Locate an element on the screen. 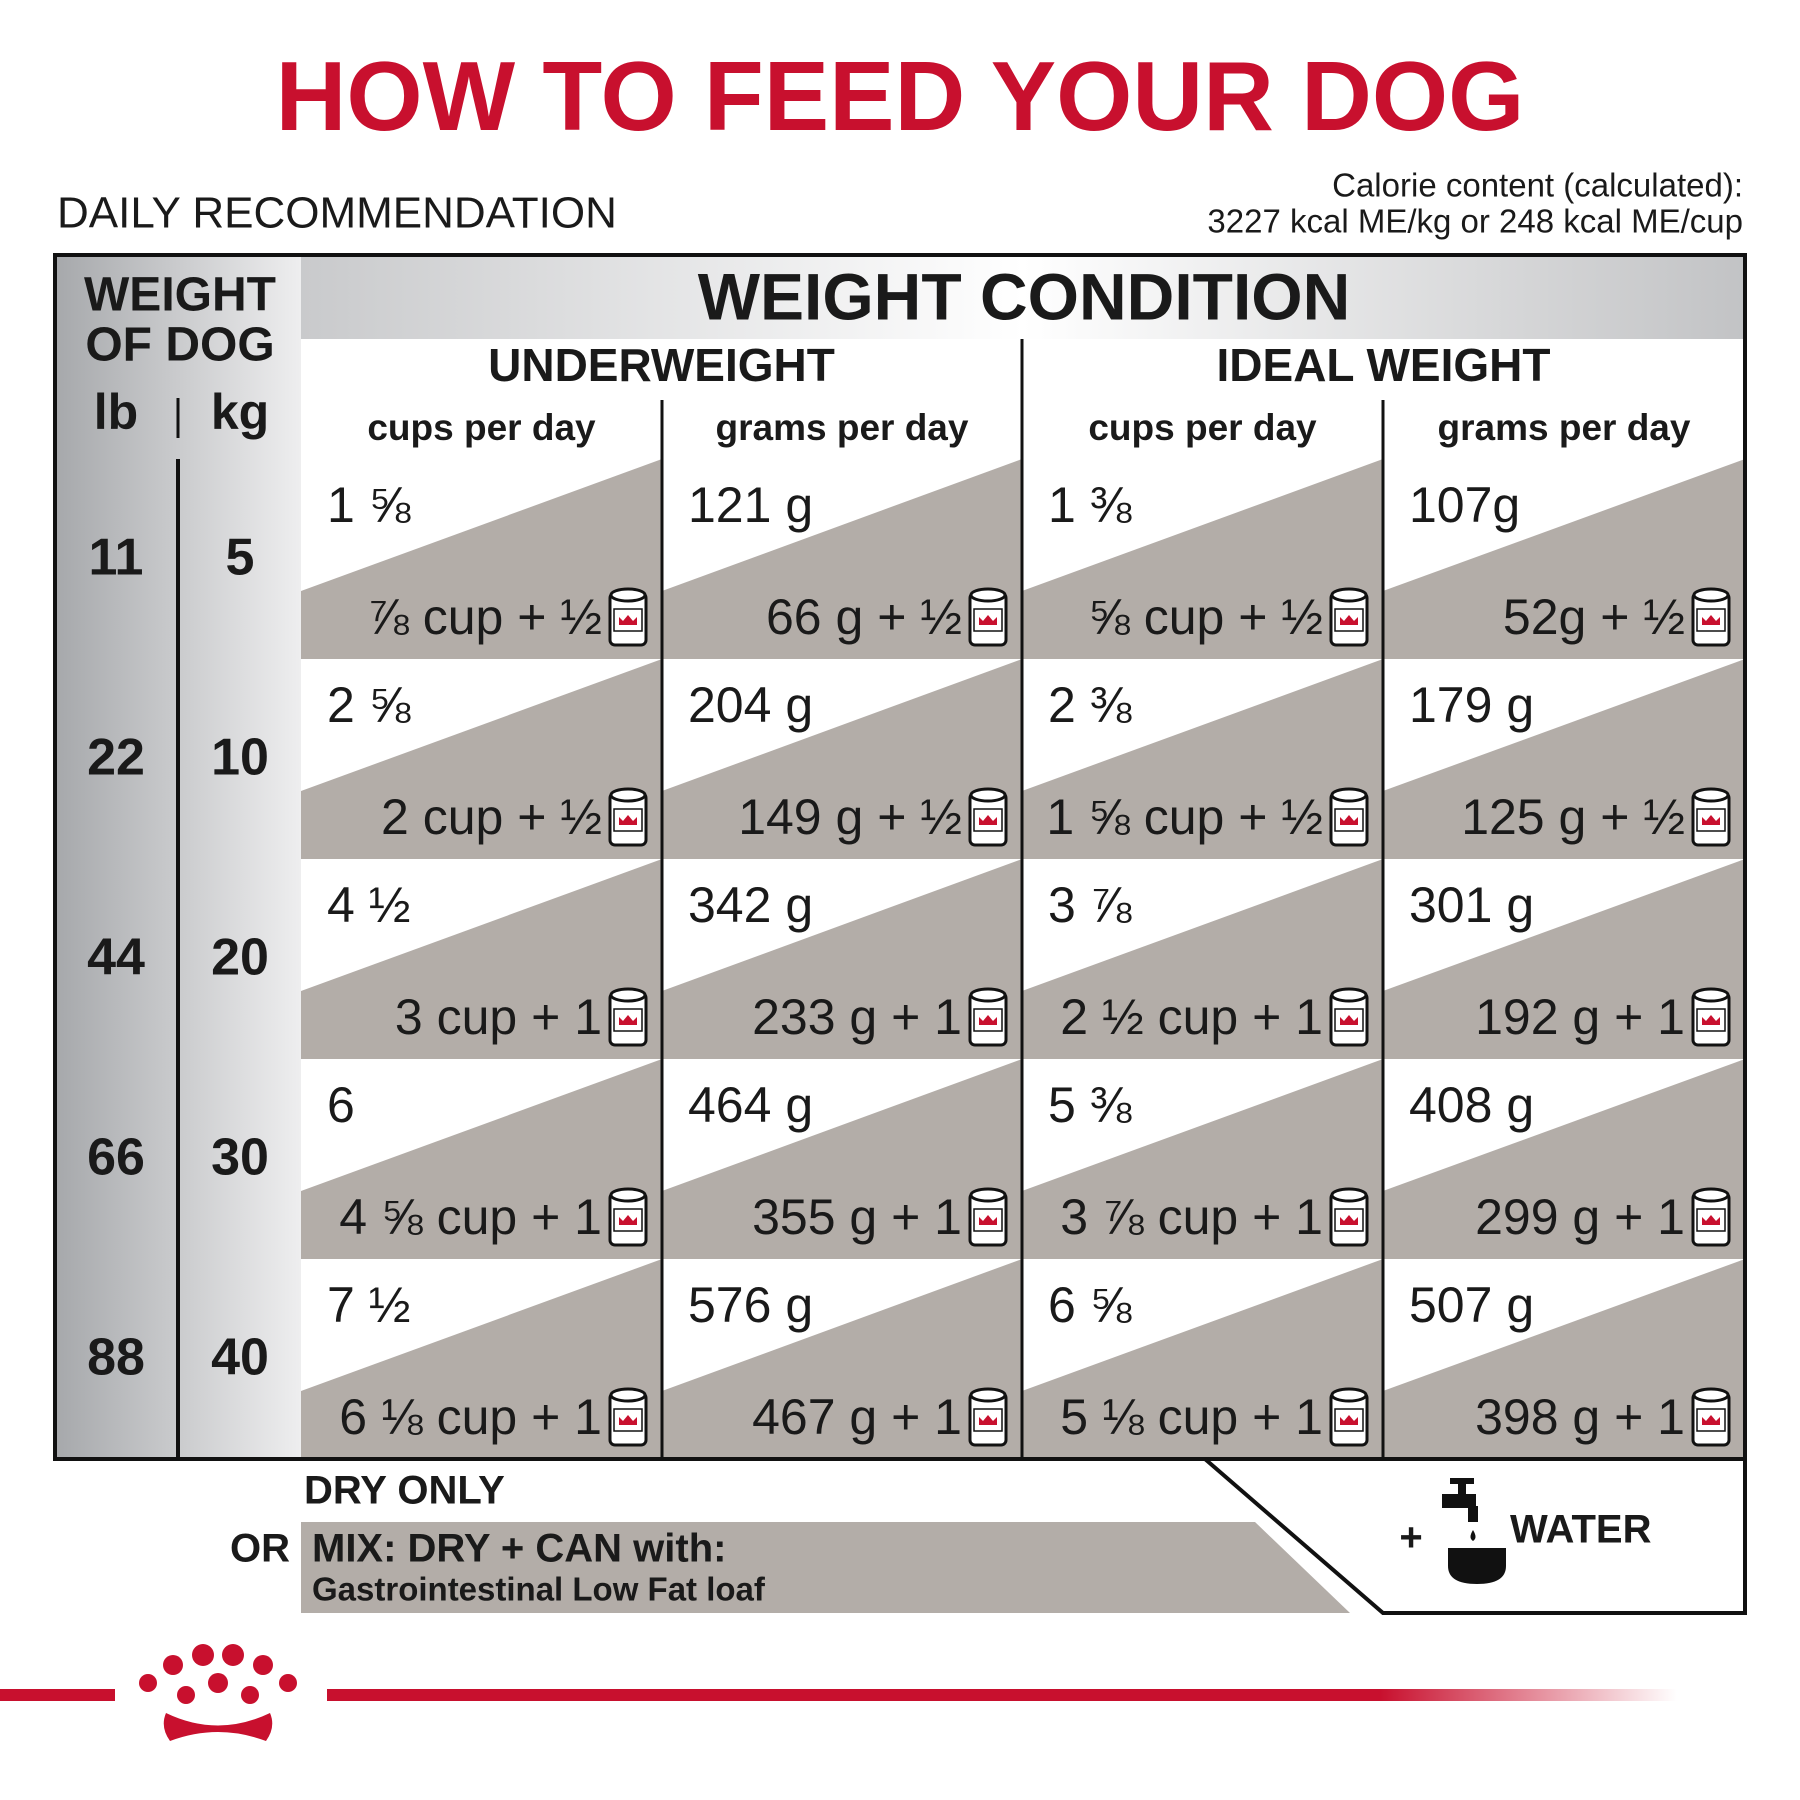 Image resolution: width=1800 pixels, height=1800 pixels. dry-amount: 179 g is located at coordinates (1471, 705).